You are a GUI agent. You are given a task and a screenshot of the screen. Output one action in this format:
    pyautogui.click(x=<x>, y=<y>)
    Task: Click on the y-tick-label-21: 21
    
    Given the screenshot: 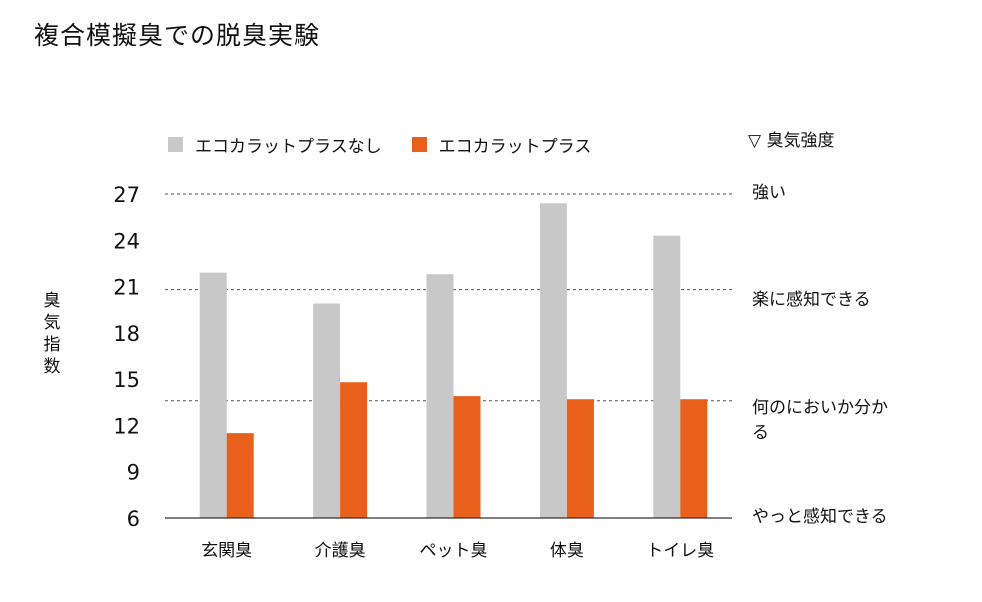 What is the action you would take?
    pyautogui.click(x=126, y=288)
    